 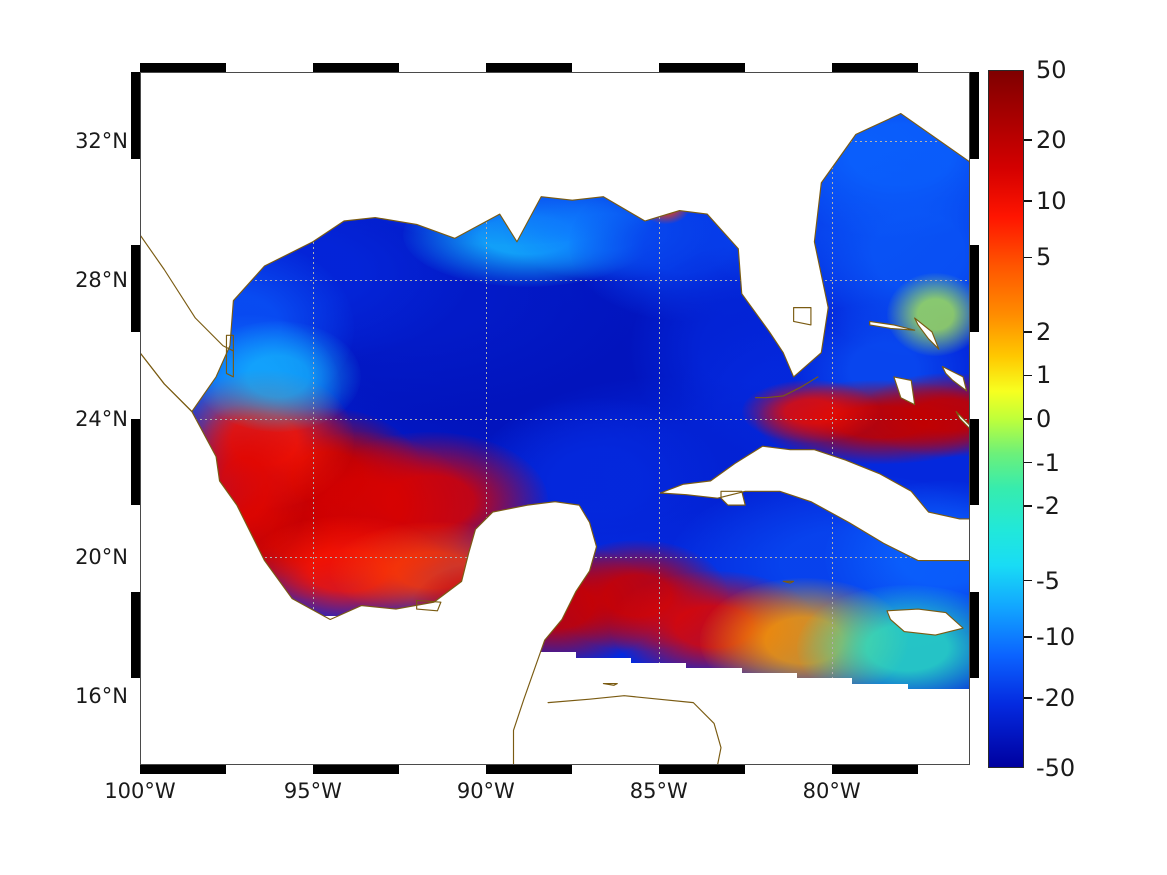 I want to click on colorbar-tick-label: -5, so click(x=1048, y=580).